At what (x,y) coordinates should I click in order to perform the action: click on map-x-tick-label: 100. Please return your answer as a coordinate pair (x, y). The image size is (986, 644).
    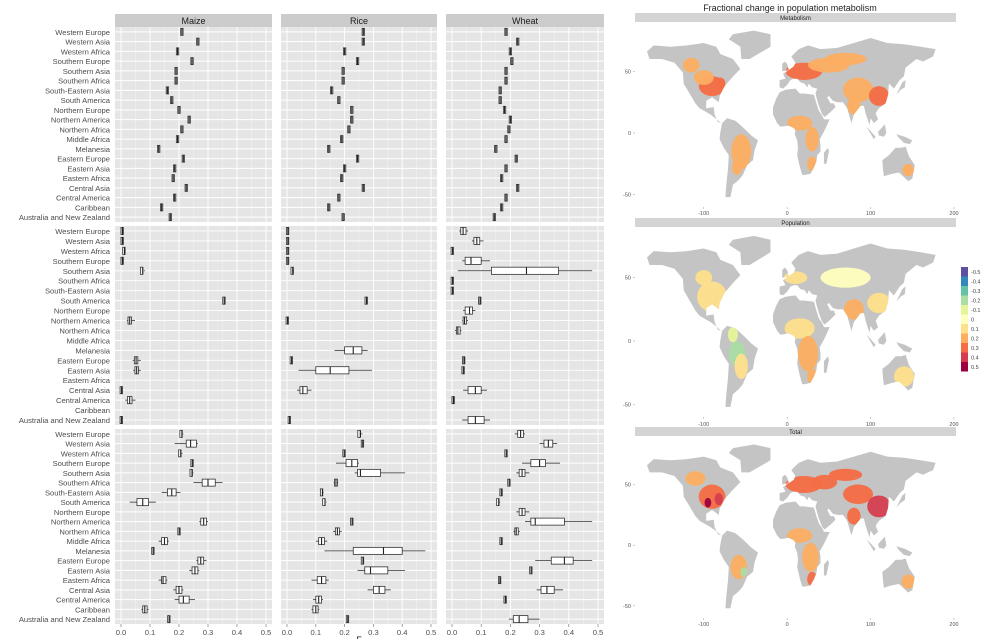
    Looking at the image, I should click on (870, 425).